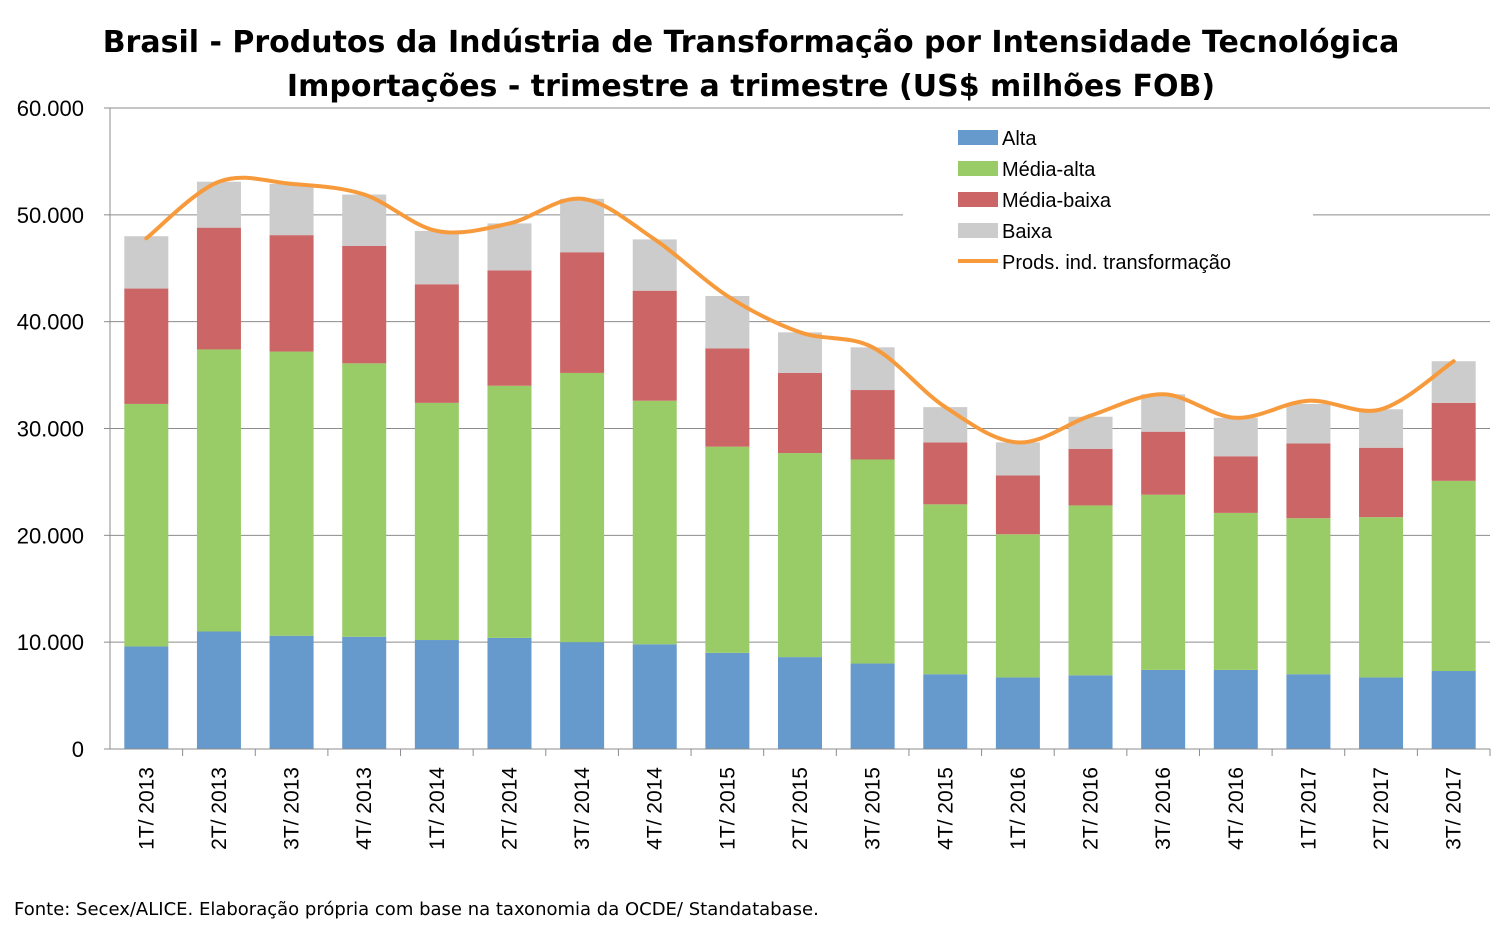  What do you see at coordinates (1027, 232) in the screenshot?
I see `legend-label: Baixa` at bounding box center [1027, 232].